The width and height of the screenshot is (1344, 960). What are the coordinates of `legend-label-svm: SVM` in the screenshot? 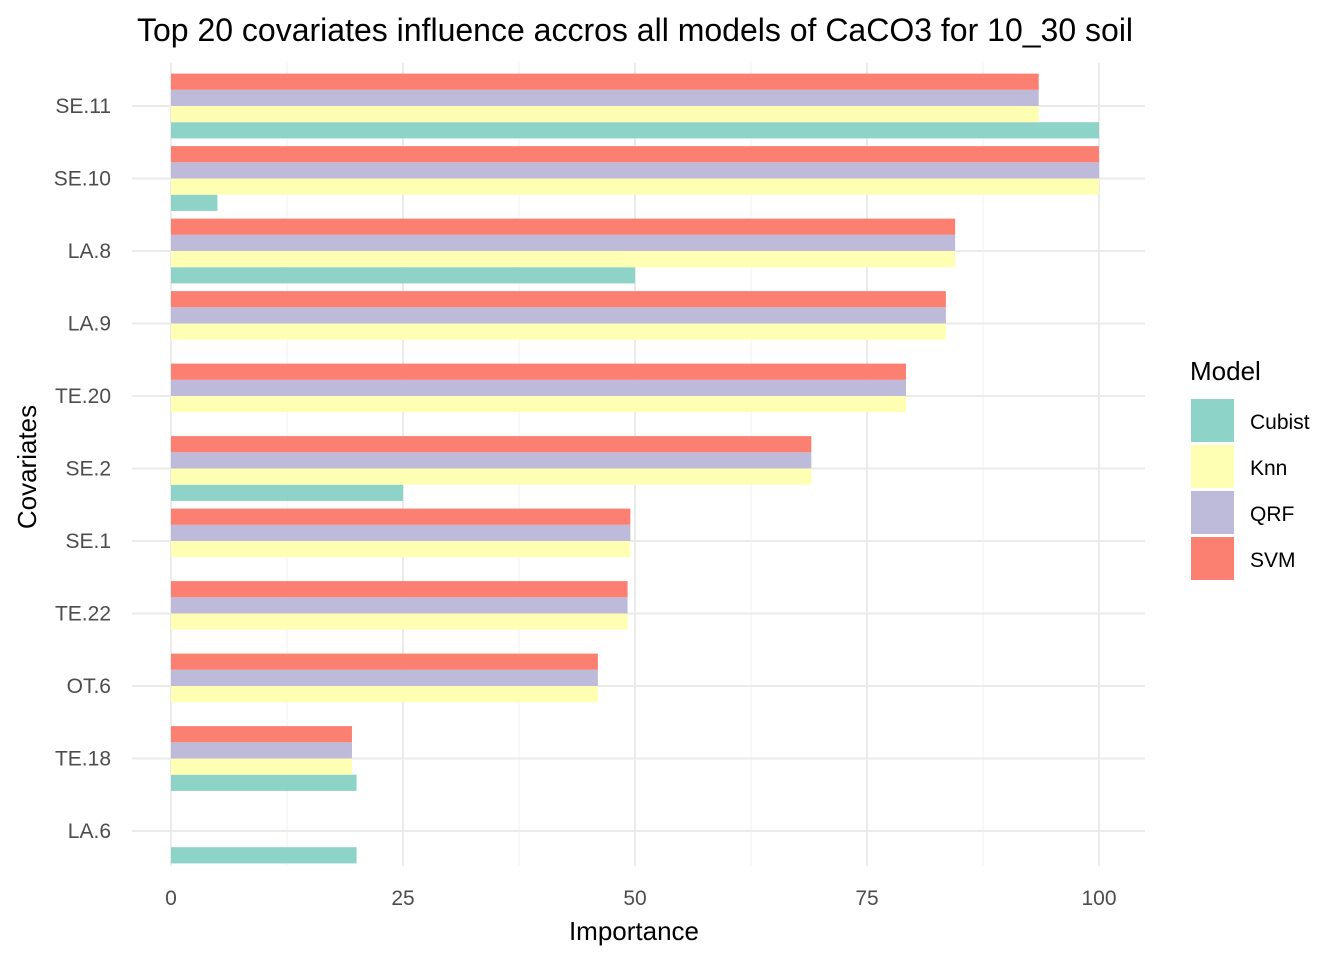 It's located at (1273, 560).